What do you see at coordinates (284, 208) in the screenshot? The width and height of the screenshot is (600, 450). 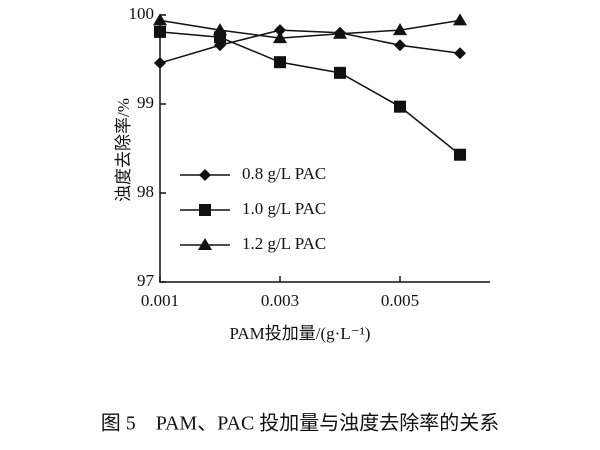 I see `legend-label: 1.0 g/L PAC` at bounding box center [284, 208].